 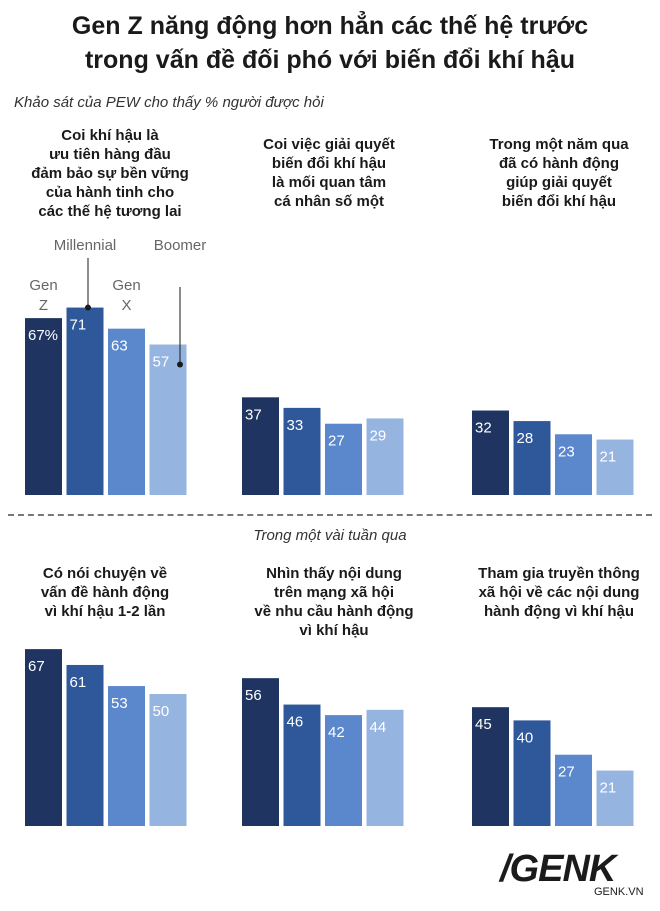 I want to click on bar-label-p5-1: 56, so click(x=253, y=695).